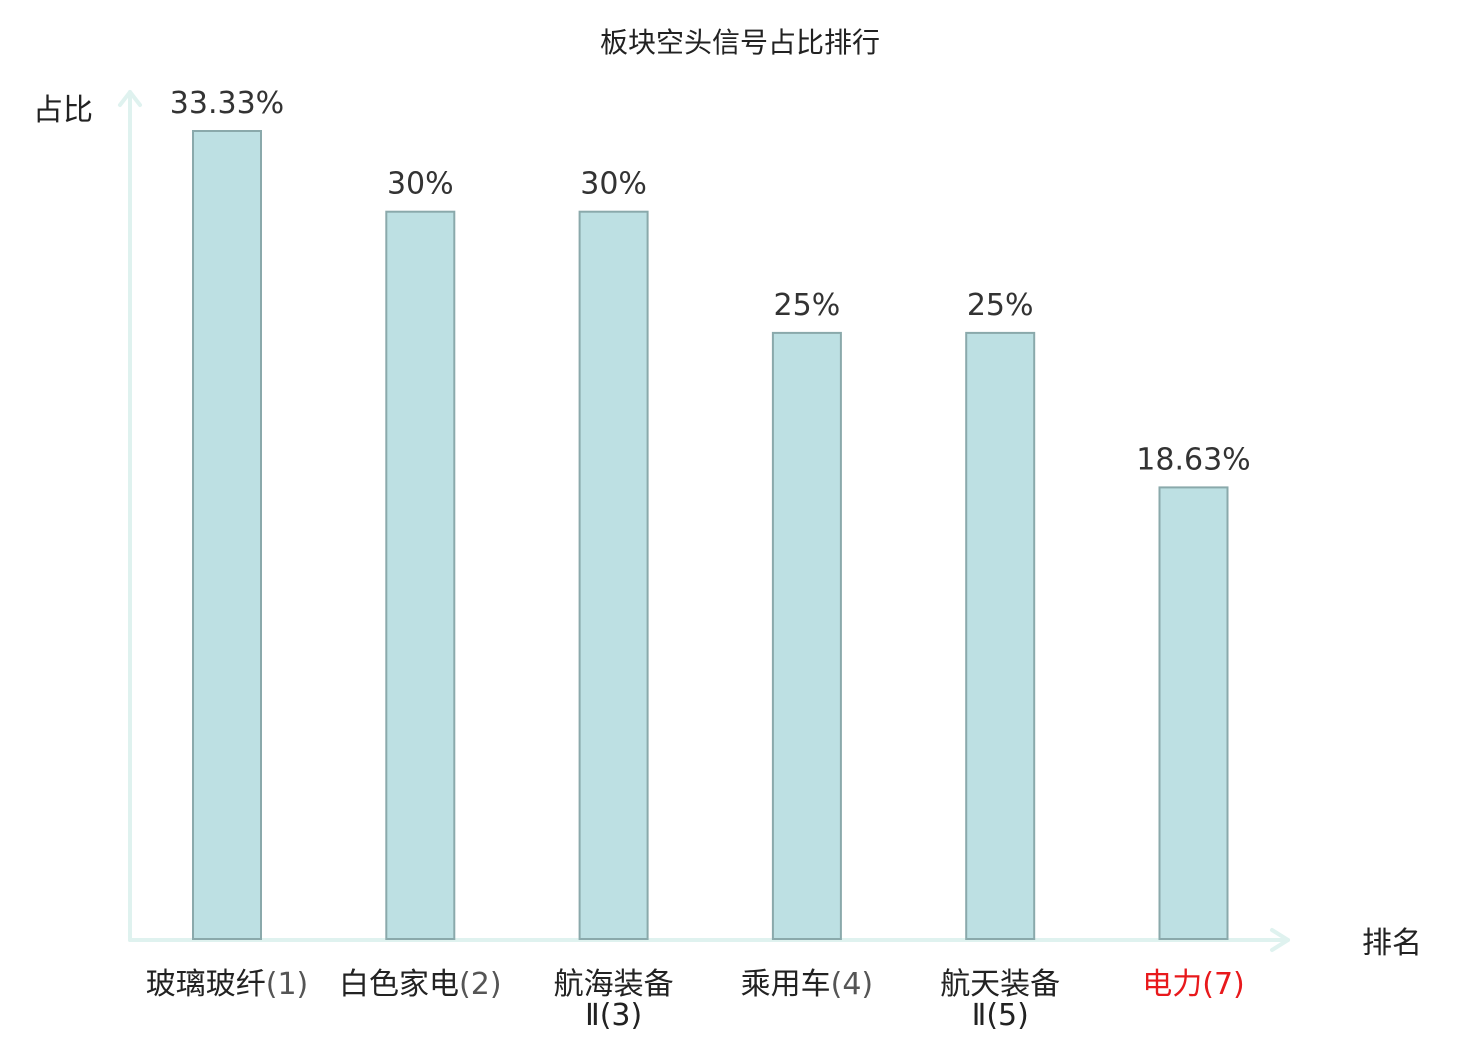 The height and width of the screenshot is (1040, 1480). I want to click on category-rank: (1), so click(287, 984).